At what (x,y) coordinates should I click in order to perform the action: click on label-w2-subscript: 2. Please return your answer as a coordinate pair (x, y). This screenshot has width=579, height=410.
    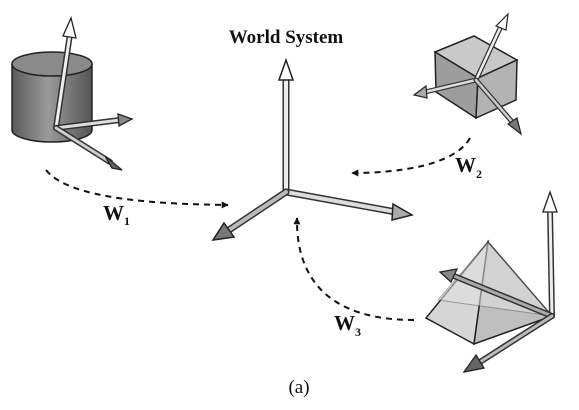
    Looking at the image, I should click on (479, 174).